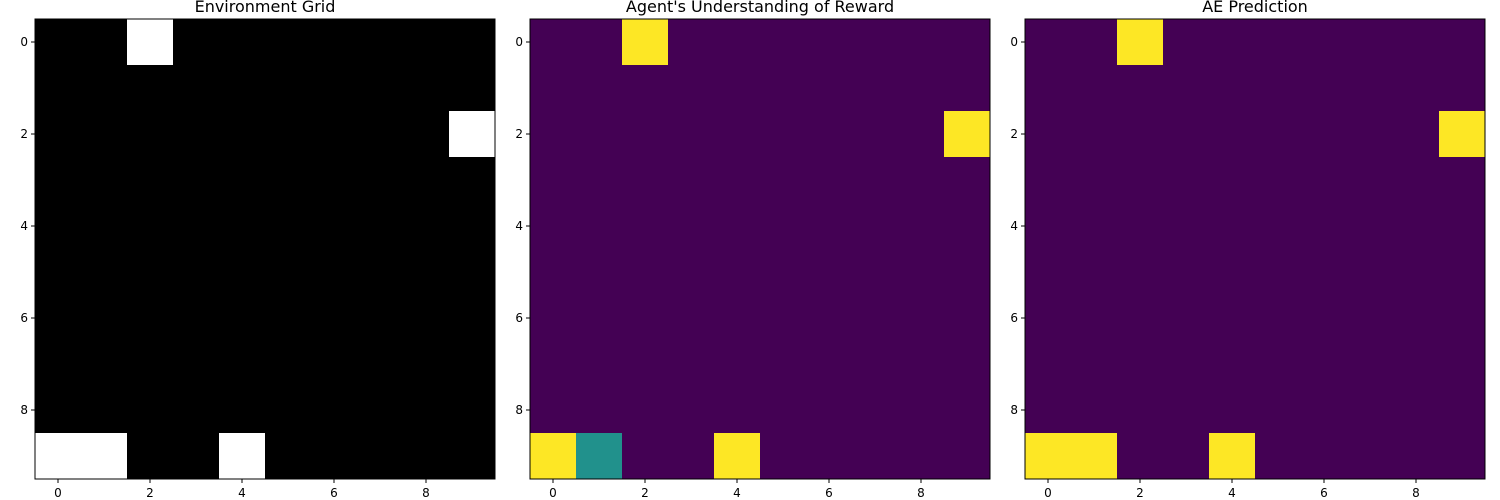 This screenshot has height=500, width=1500. What do you see at coordinates (58, 493) in the screenshot?
I see `x-tick-label: 0` at bounding box center [58, 493].